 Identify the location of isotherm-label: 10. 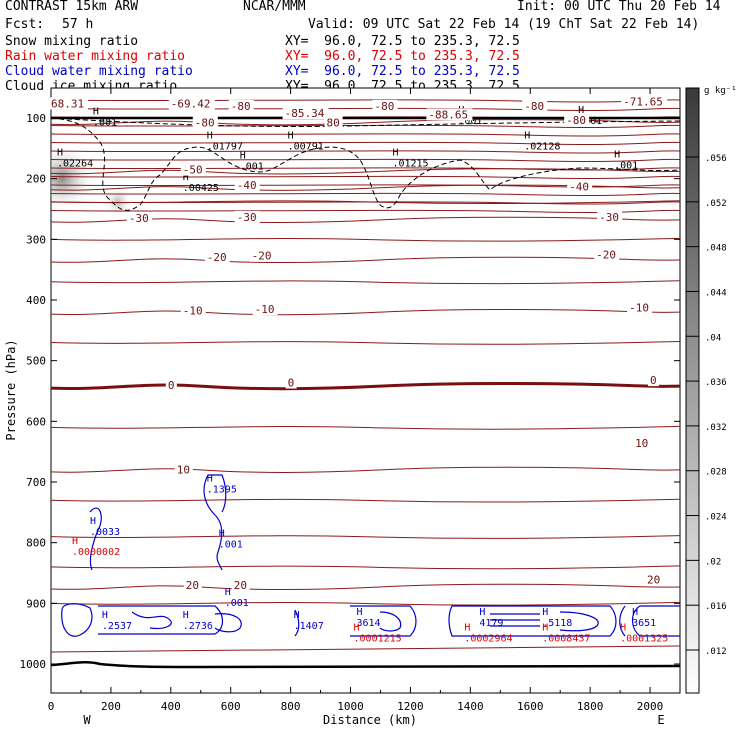
(183, 469).